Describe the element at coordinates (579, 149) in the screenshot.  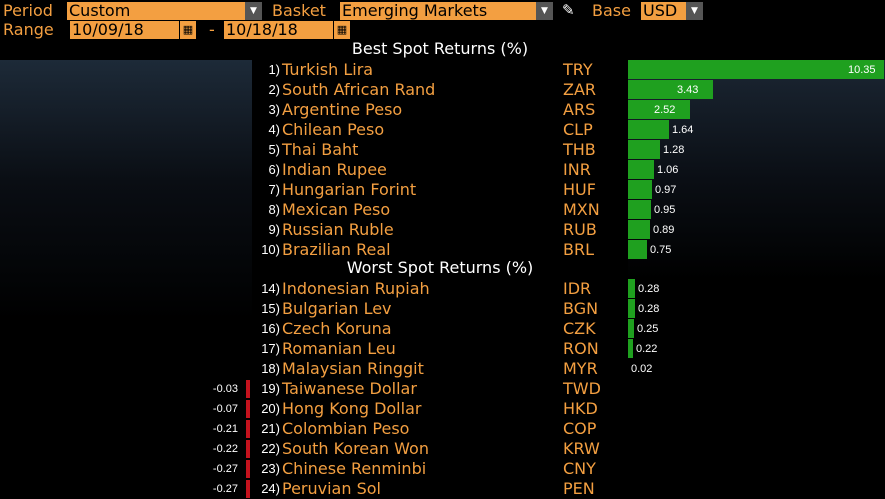
I see `currency-code: THB` at that location.